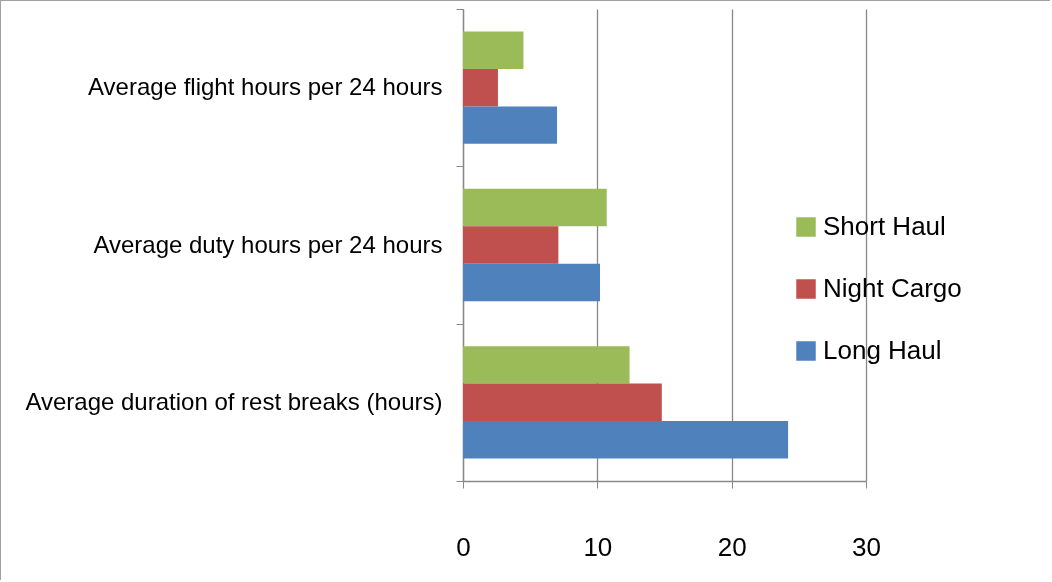 The width and height of the screenshot is (1052, 582). Describe the element at coordinates (234, 401) in the screenshot. I see `y-tick-label: Average duration of rest breaks (hours)` at that location.